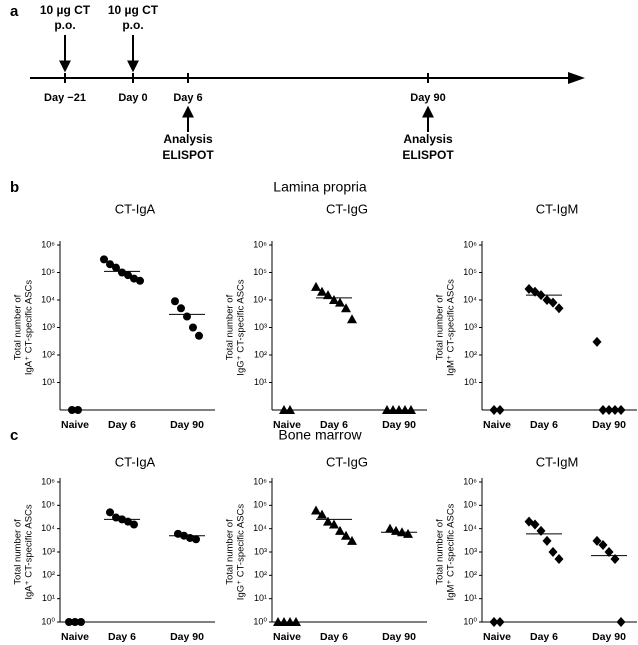  What do you see at coordinates (427, 98) in the screenshot?
I see `day-label: Day 90` at bounding box center [427, 98].